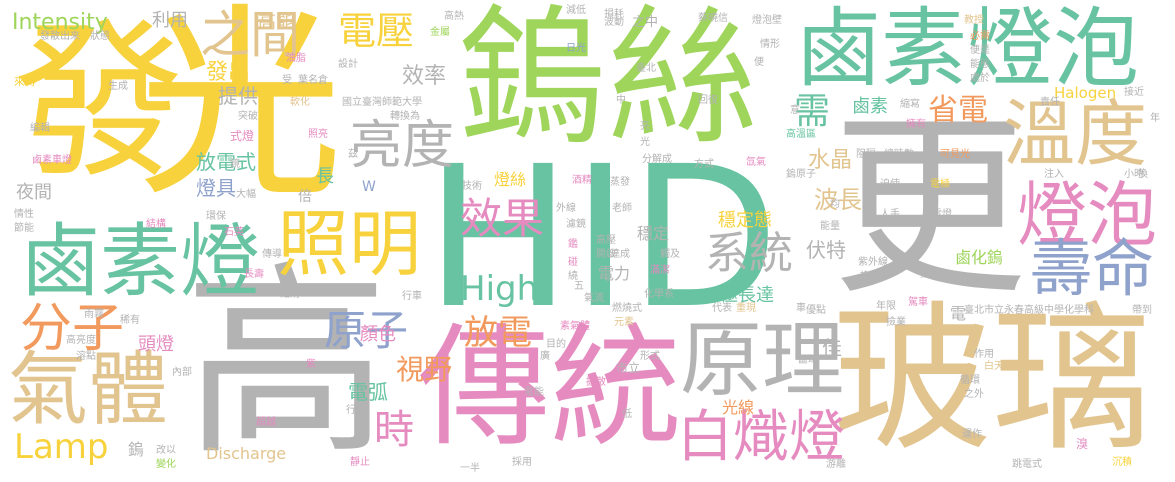  I want to click on word: 編輯, so click(40, 128).